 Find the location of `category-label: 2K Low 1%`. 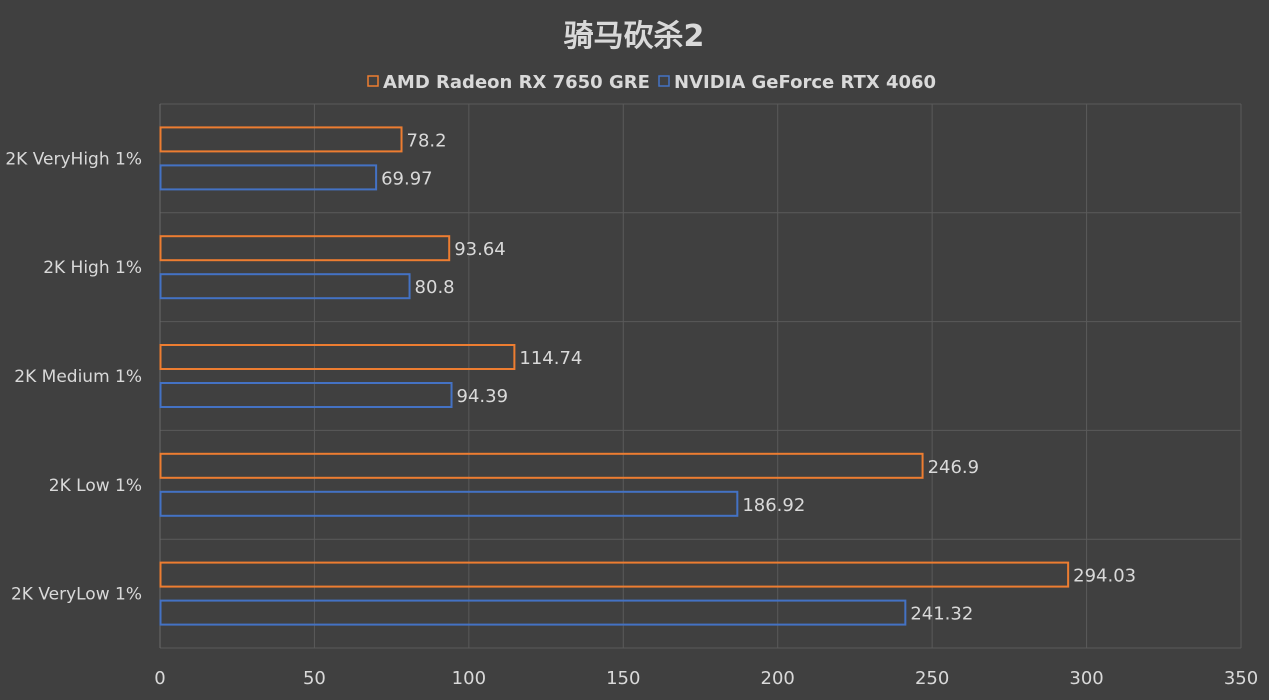

category-label: 2K Low 1% is located at coordinates (95, 486).